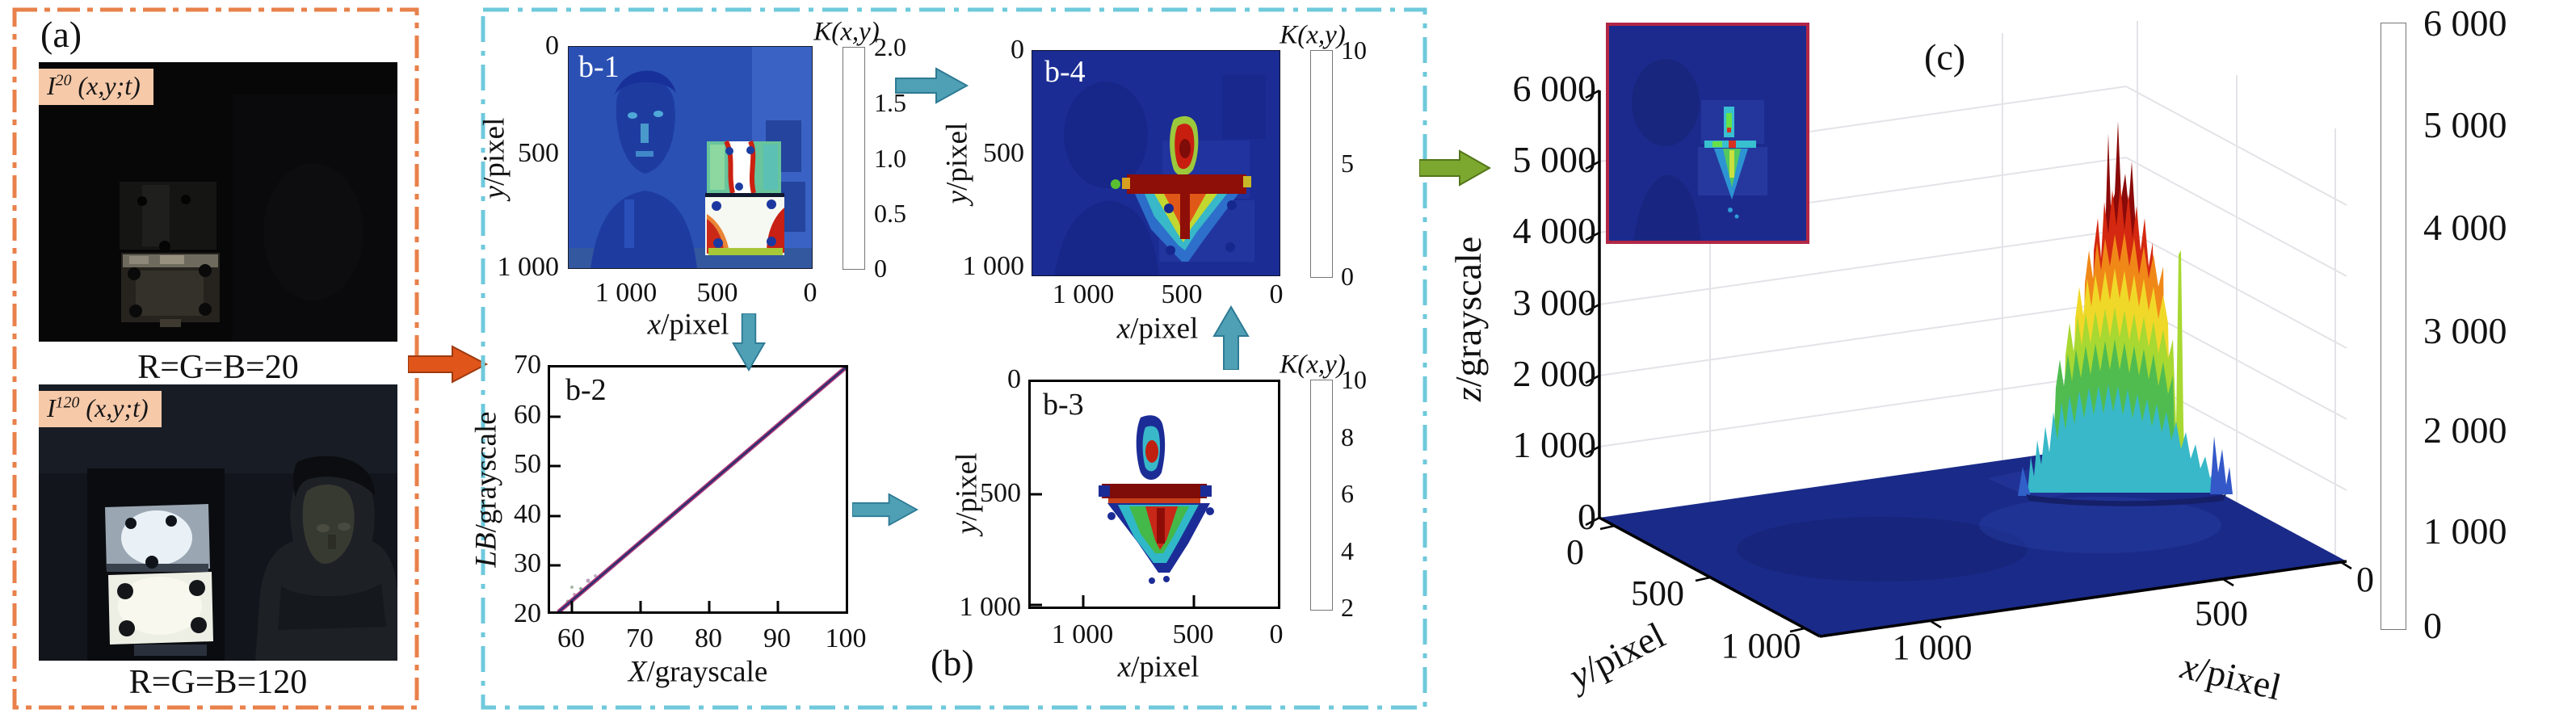 The width and height of the screenshot is (2576, 718). What do you see at coordinates (1761, 646) in the screenshot?
I see `c-ytick: 1 000` at bounding box center [1761, 646].